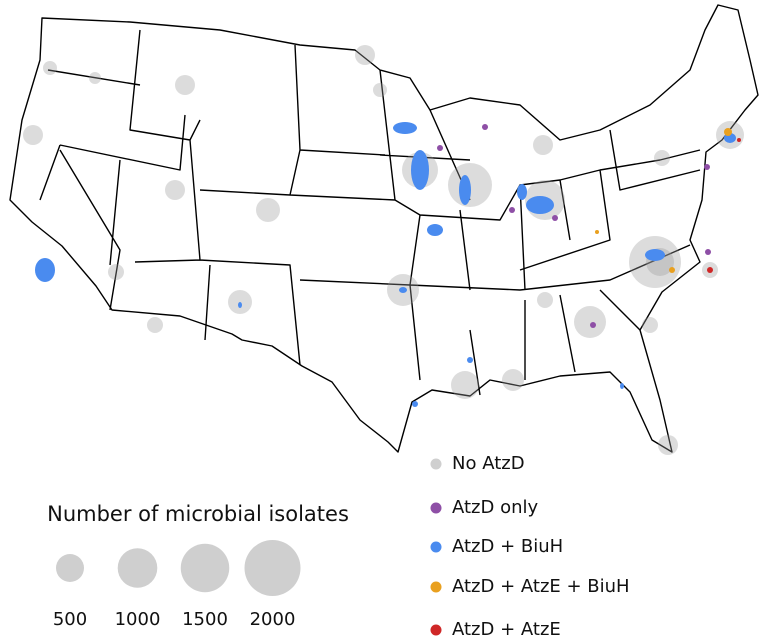  What do you see at coordinates (488, 463) in the screenshot?
I see `legend-label: No AtzD` at bounding box center [488, 463].